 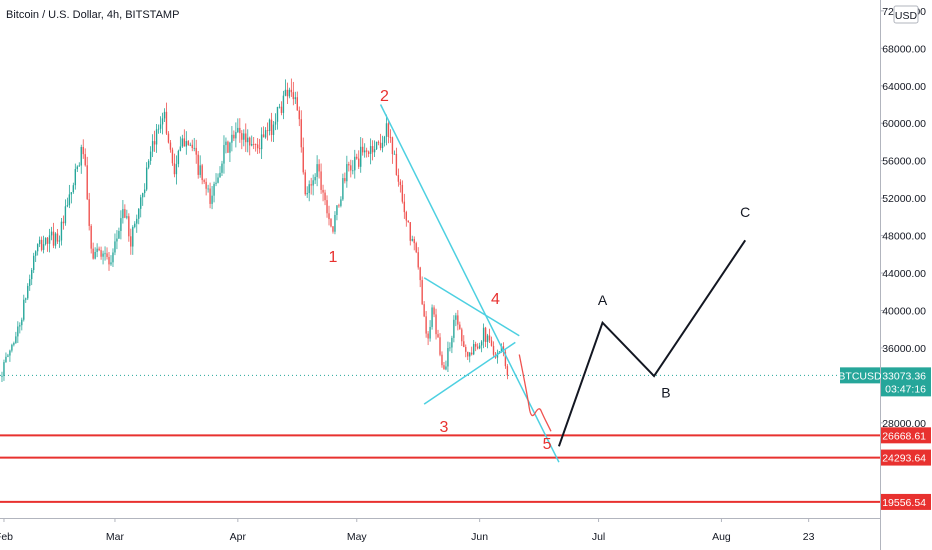 What do you see at coordinates (6, 537) in the screenshot?
I see `time-tick-label: Feb` at bounding box center [6, 537].